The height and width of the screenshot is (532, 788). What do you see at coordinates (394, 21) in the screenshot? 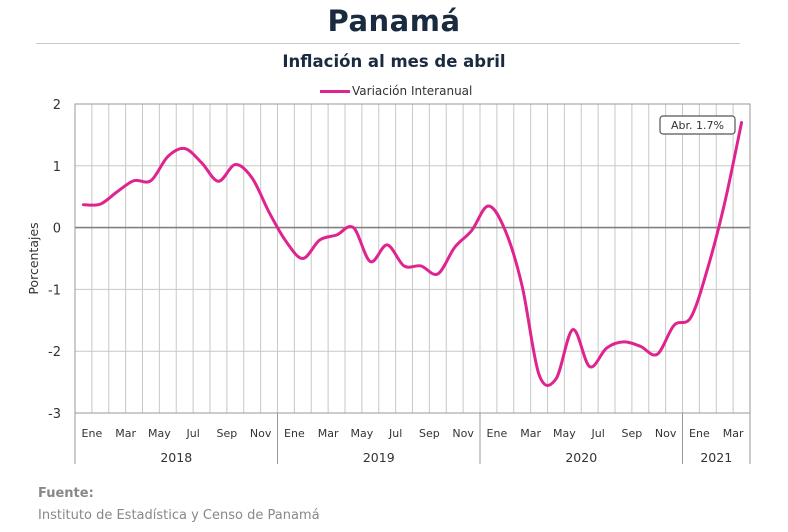
I see `page-title: Panamá` at bounding box center [394, 21].